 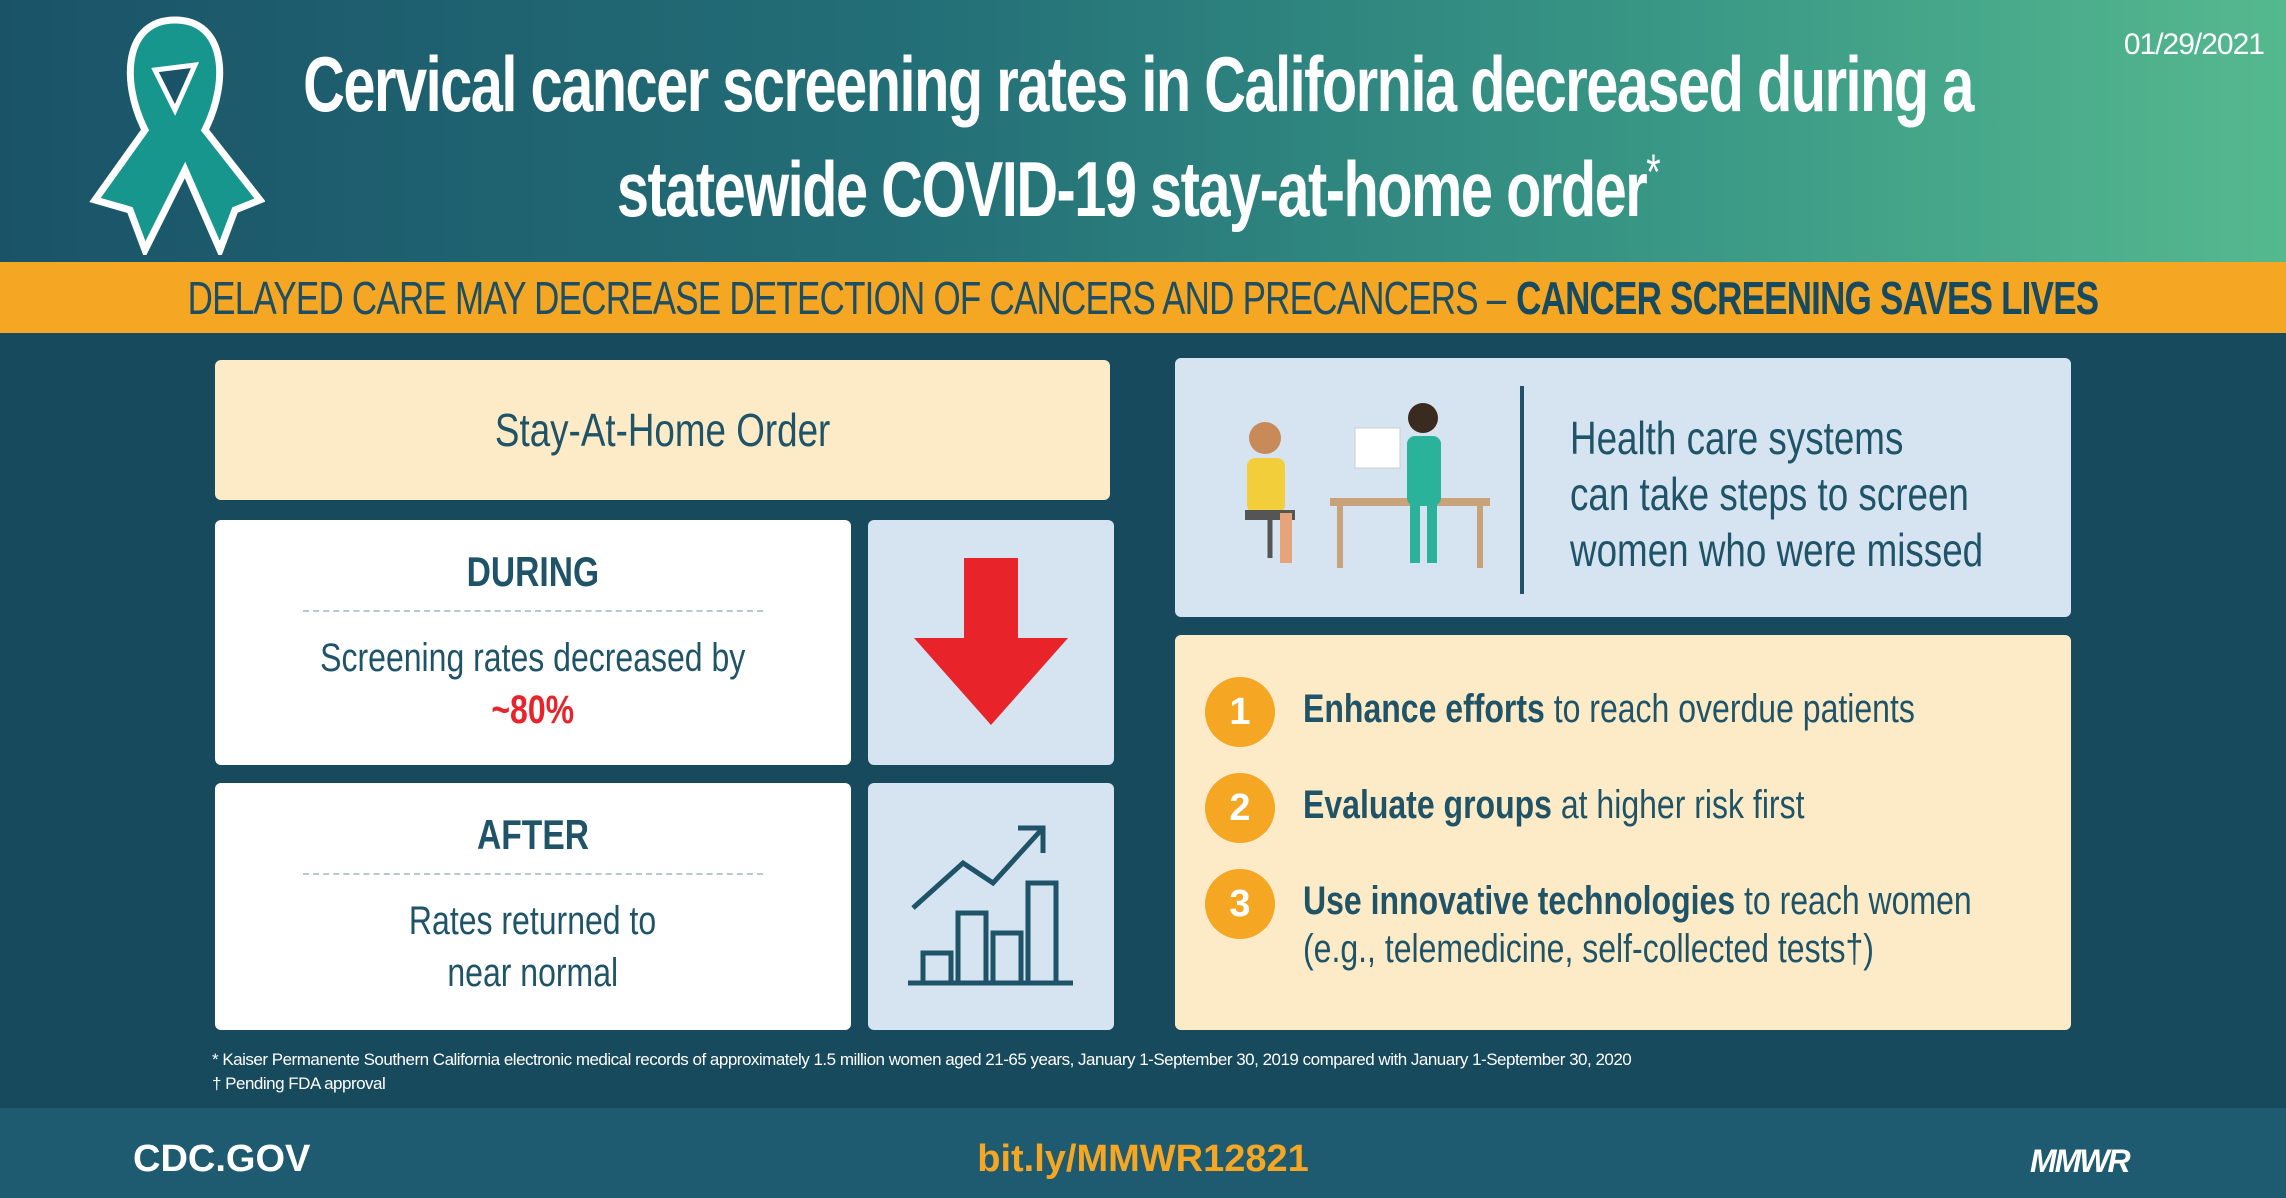 What do you see at coordinates (1807, 297) in the screenshot?
I see `tagline-emphasis: CANCER SCREENING SAVES LIVES` at bounding box center [1807, 297].